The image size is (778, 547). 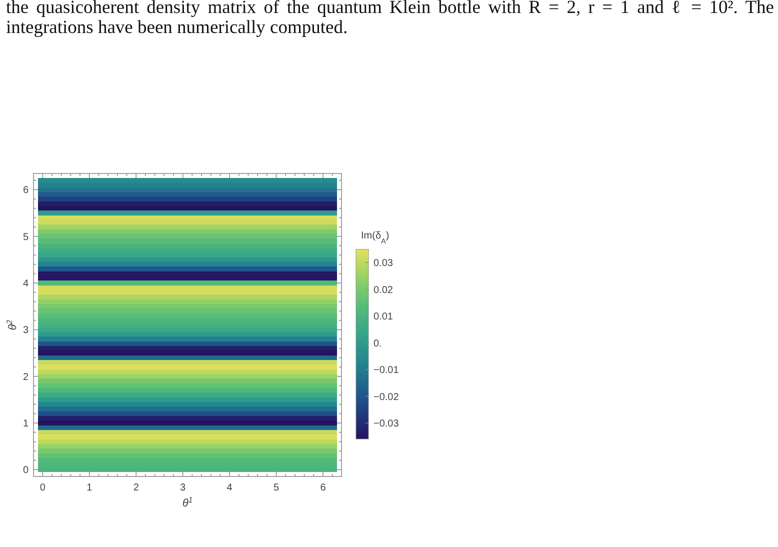 I want to click on y-tick-label: 2, so click(x=25, y=377).